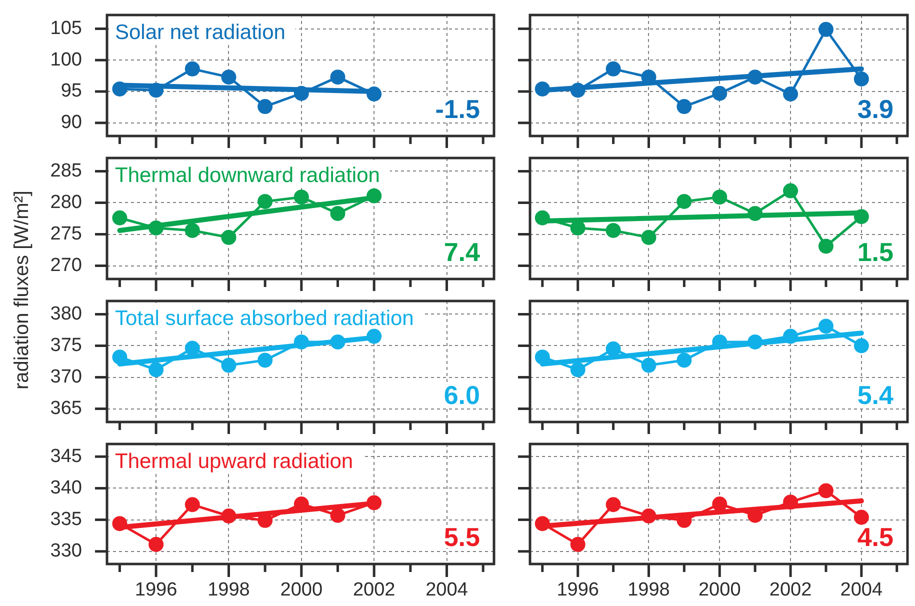  Describe the element at coordinates (71, 123) in the screenshot. I see `y-tick-label: 90` at that location.